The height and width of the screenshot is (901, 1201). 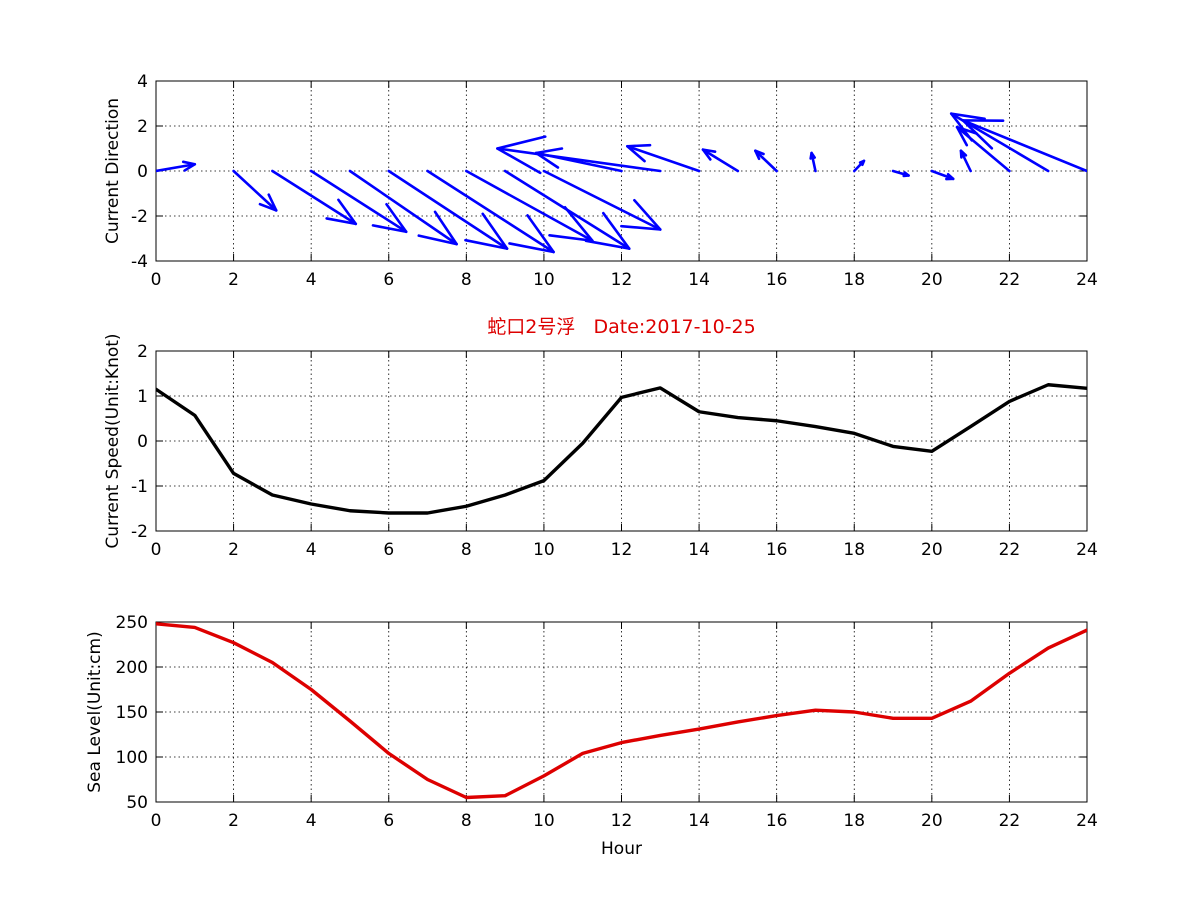 I want to click on y-tick-label: 200, so click(x=132, y=668).